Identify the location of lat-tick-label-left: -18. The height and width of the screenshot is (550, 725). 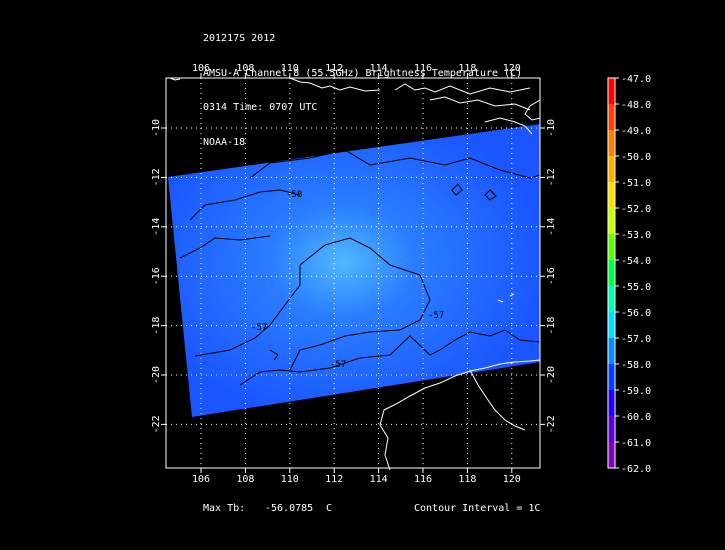
(156, 326).